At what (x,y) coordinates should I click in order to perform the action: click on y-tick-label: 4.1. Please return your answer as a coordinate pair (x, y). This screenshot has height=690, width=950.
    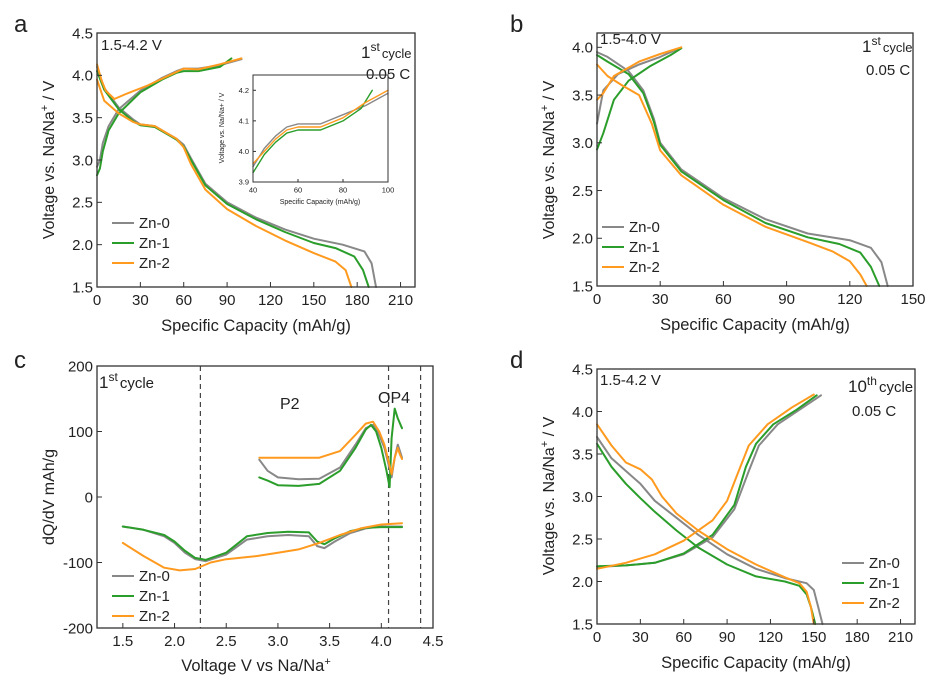
    Looking at the image, I should click on (244, 121).